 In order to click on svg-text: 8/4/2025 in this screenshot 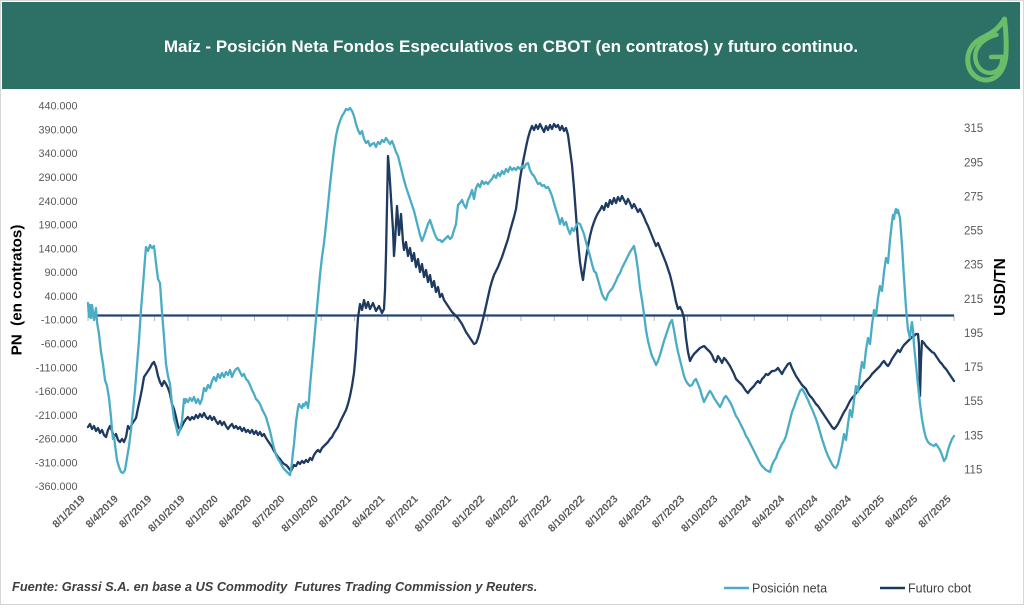, I will do `click(901, 511)`.